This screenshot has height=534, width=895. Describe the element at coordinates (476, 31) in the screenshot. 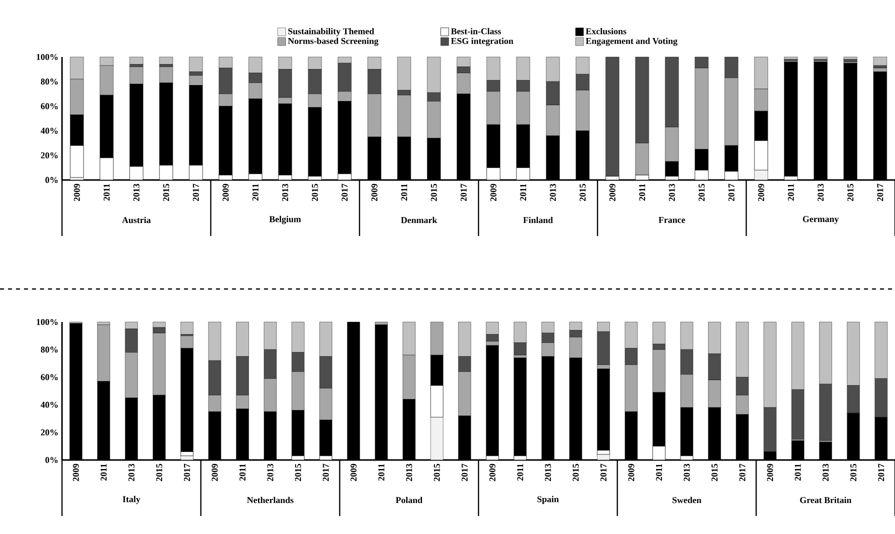

I see `legend-label: Best-in-Class` at that location.